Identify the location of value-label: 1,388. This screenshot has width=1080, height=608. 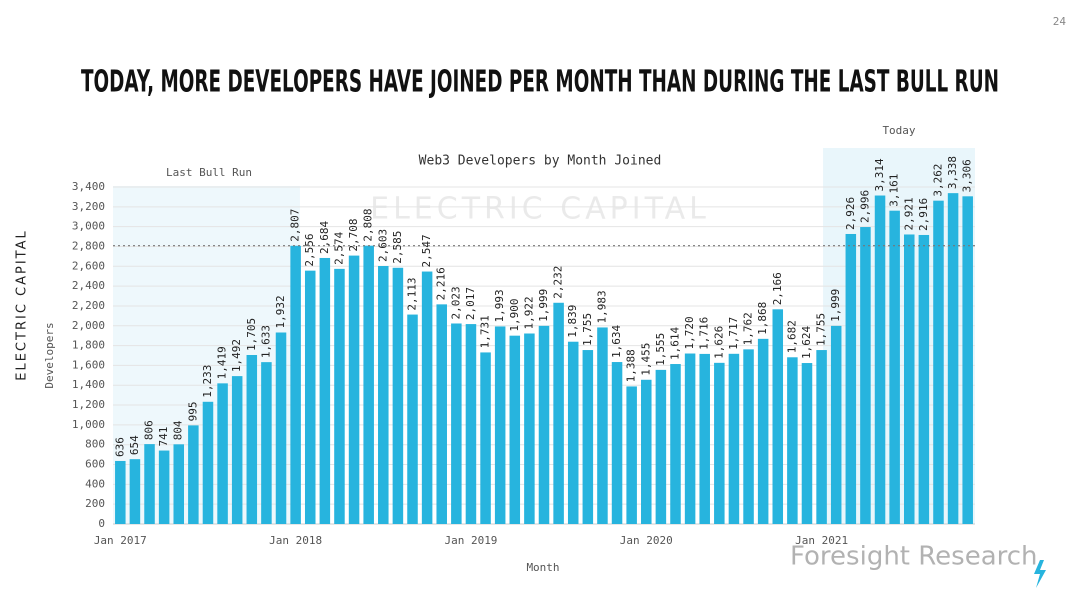
(631, 365).